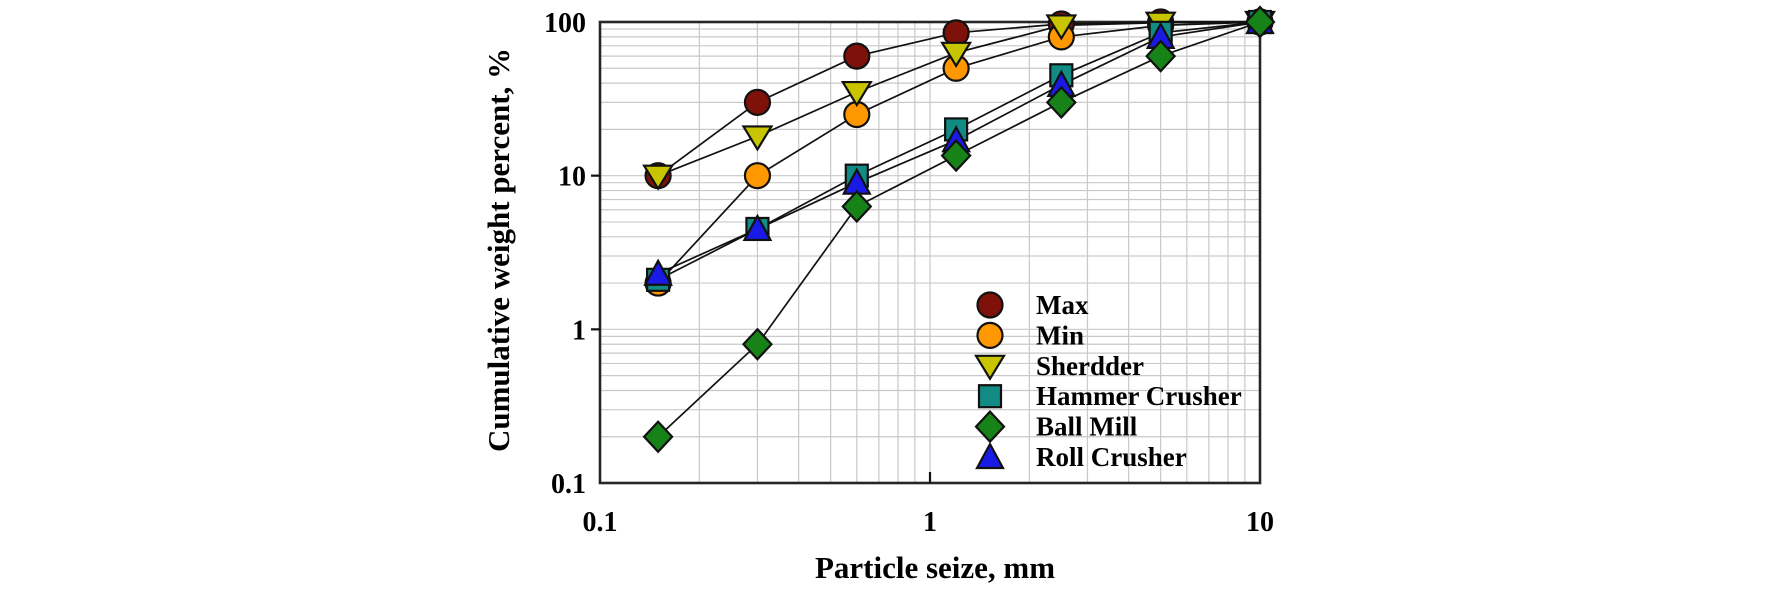  What do you see at coordinates (990, 305) in the screenshot?
I see `legend-marker-max` at bounding box center [990, 305].